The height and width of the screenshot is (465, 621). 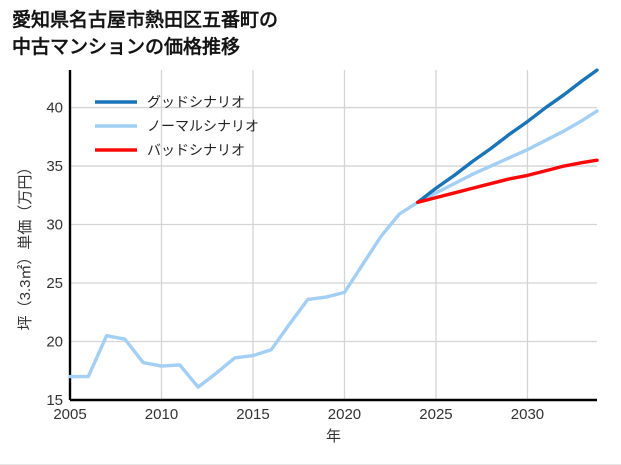 I want to click on x-axis-tick-label: 2025, so click(x=435, y=414).